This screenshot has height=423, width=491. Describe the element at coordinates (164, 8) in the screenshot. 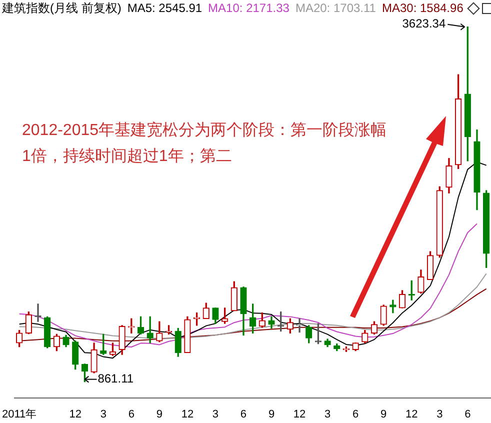

I see `text: MA5: 2545.91` at that location.